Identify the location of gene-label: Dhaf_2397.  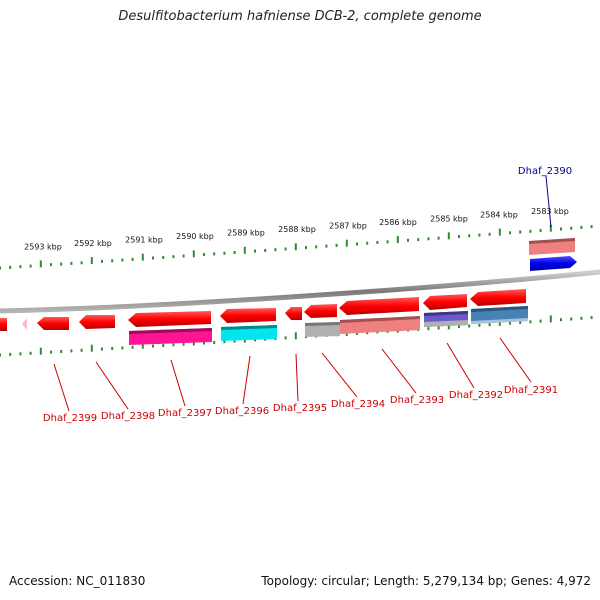
(185, 413).